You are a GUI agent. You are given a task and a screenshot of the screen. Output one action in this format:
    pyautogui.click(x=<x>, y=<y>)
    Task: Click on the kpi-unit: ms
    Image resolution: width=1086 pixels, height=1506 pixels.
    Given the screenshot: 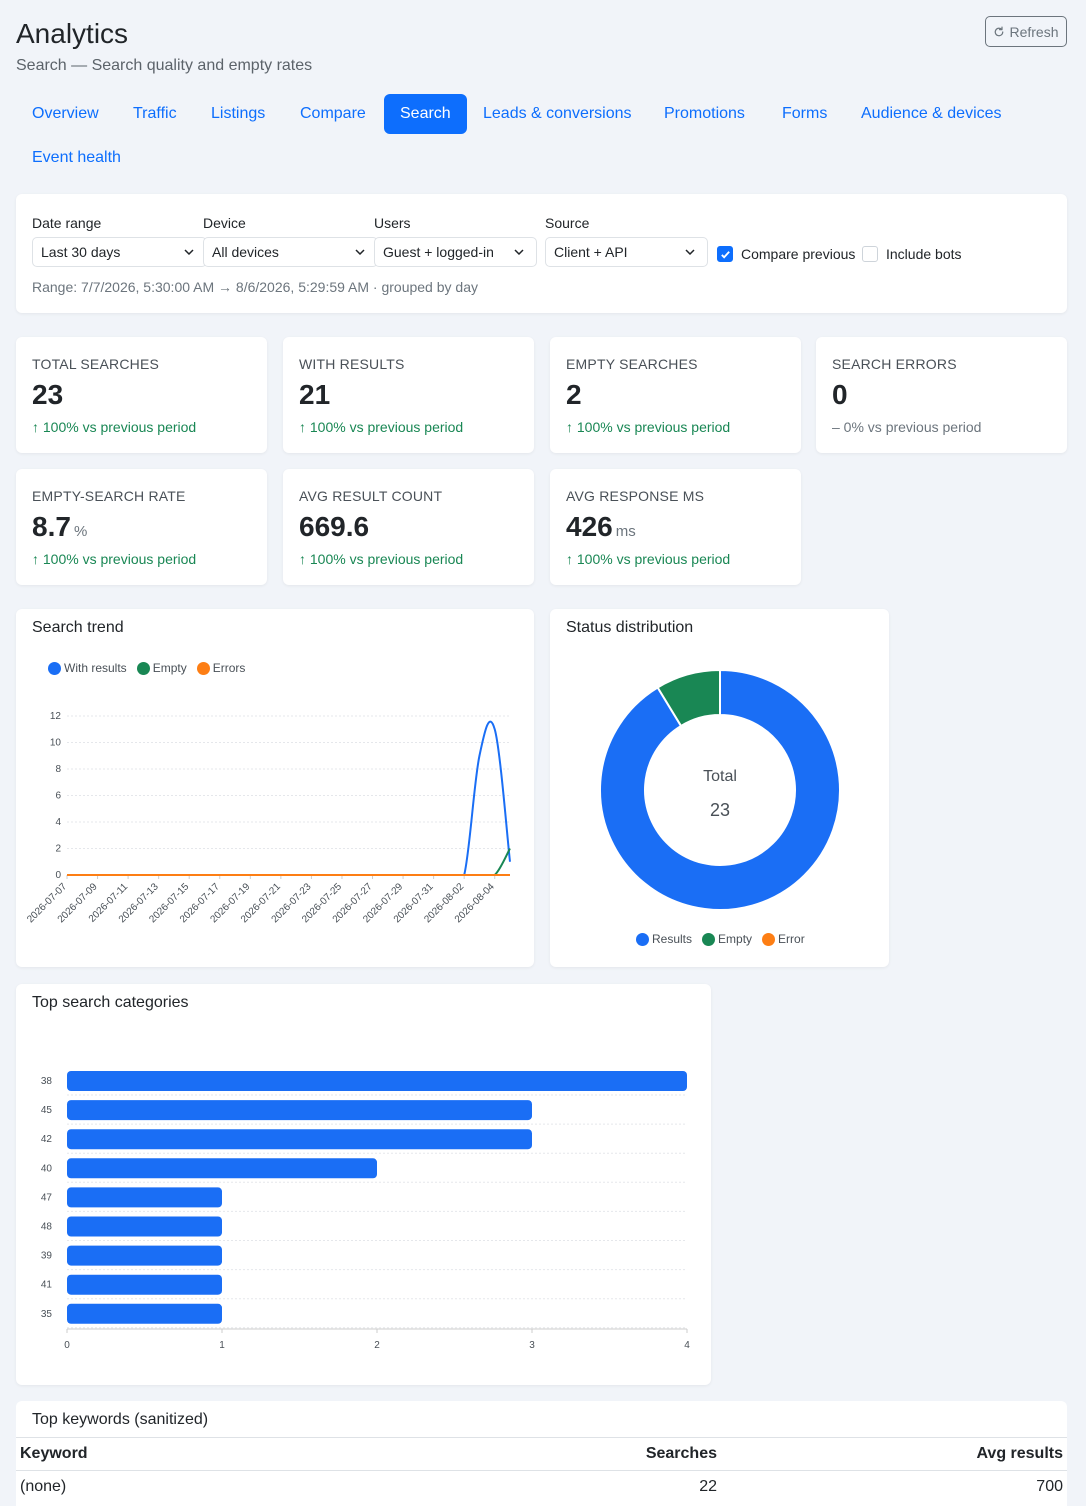 What is the action you would take?
    pyautogui.click(x=625, y=531)
    